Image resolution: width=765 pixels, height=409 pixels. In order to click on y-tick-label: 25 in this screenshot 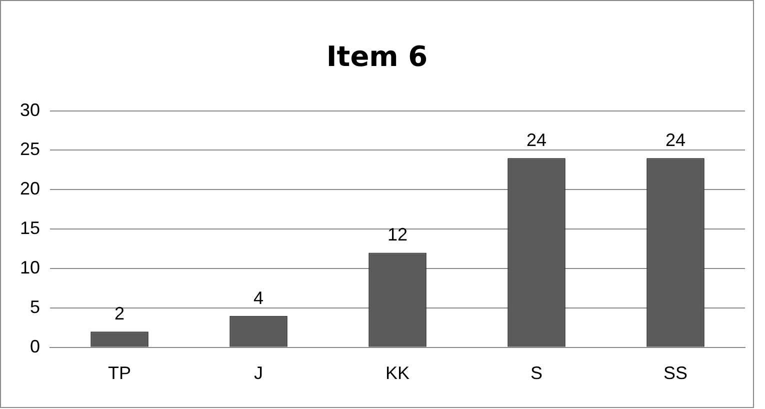, I will do `click(30, 149)`.